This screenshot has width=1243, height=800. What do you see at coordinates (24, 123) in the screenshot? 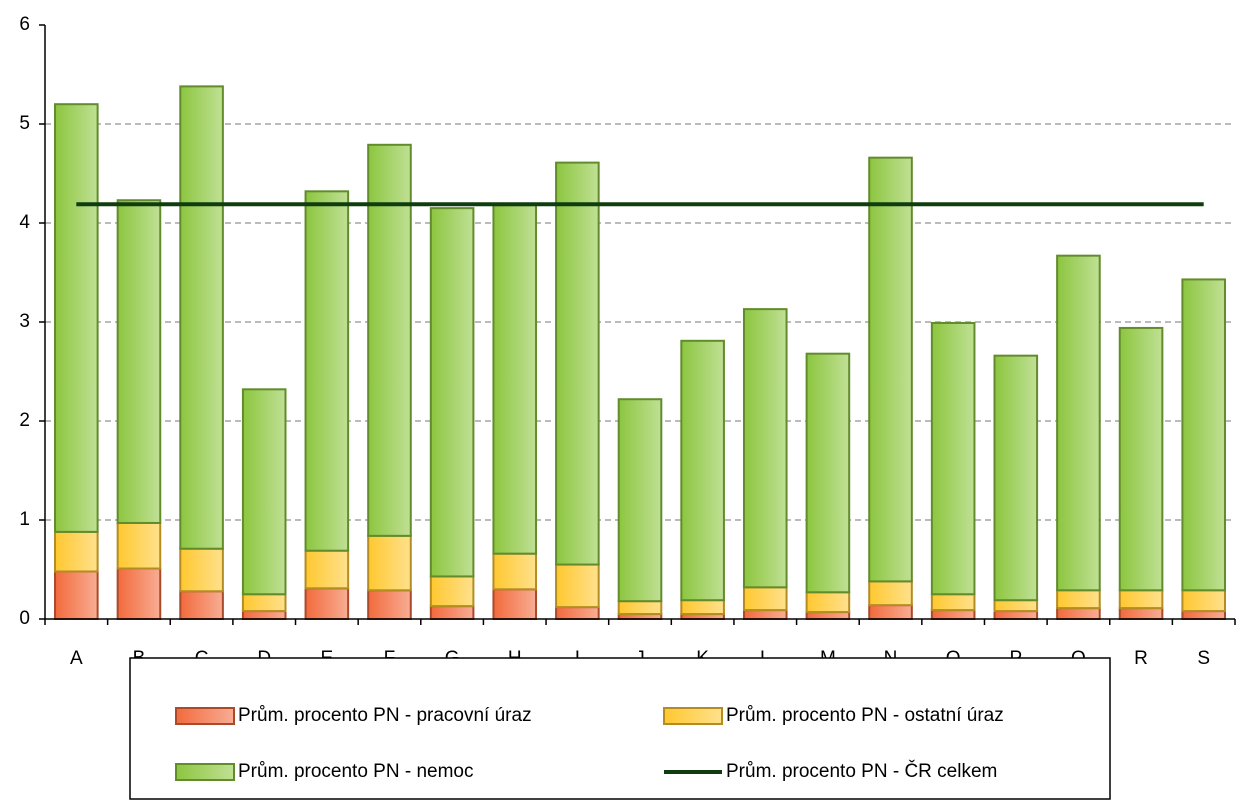
I see `y-tick-label: 5` at bounding box center [24, 123].